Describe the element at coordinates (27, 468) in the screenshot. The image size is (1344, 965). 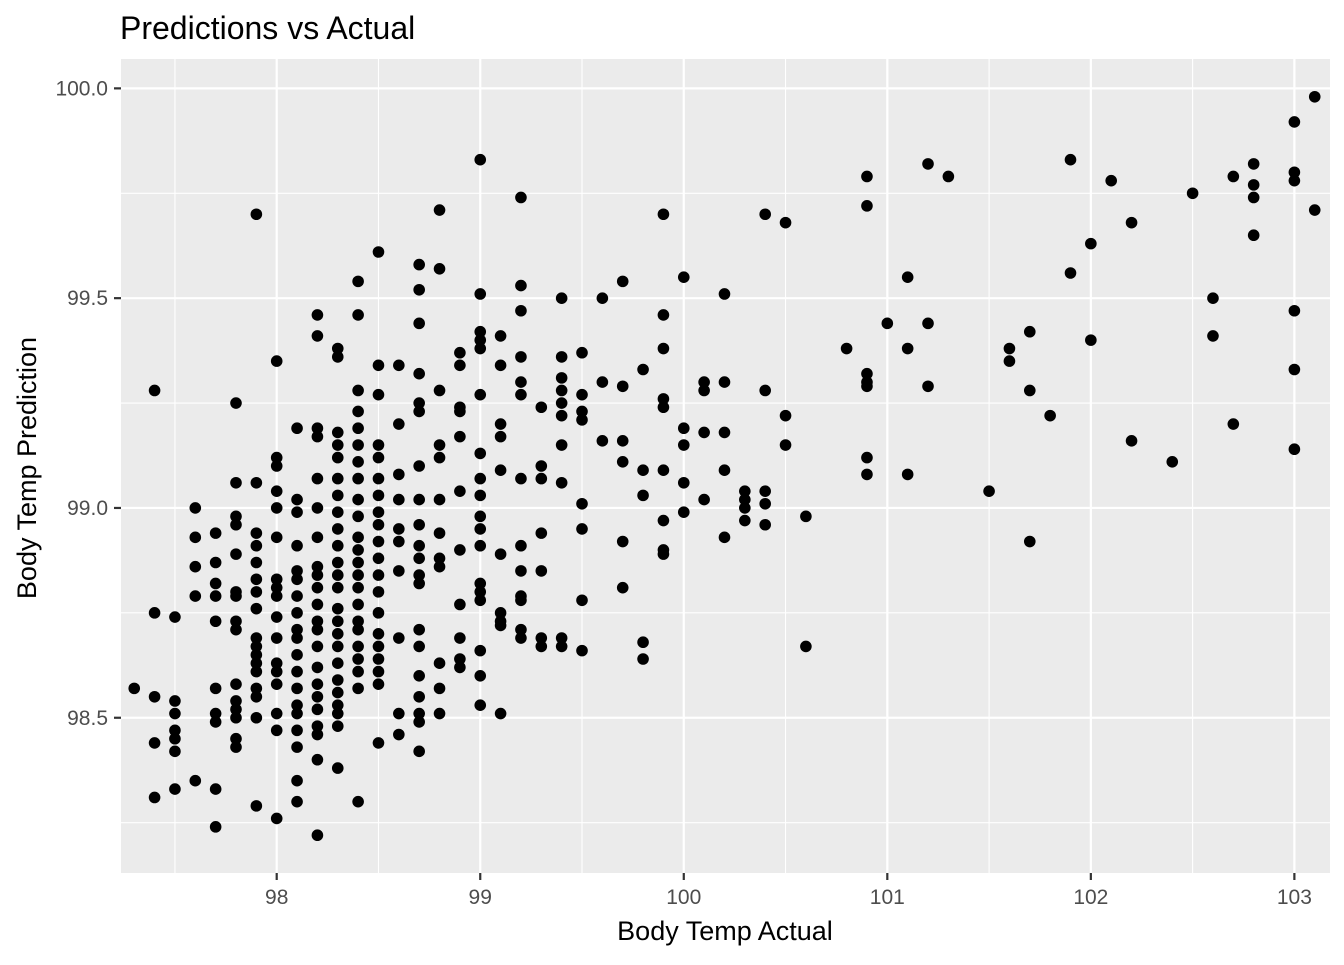
I see `y-axis-title: Body Temp Prediction` at that location.